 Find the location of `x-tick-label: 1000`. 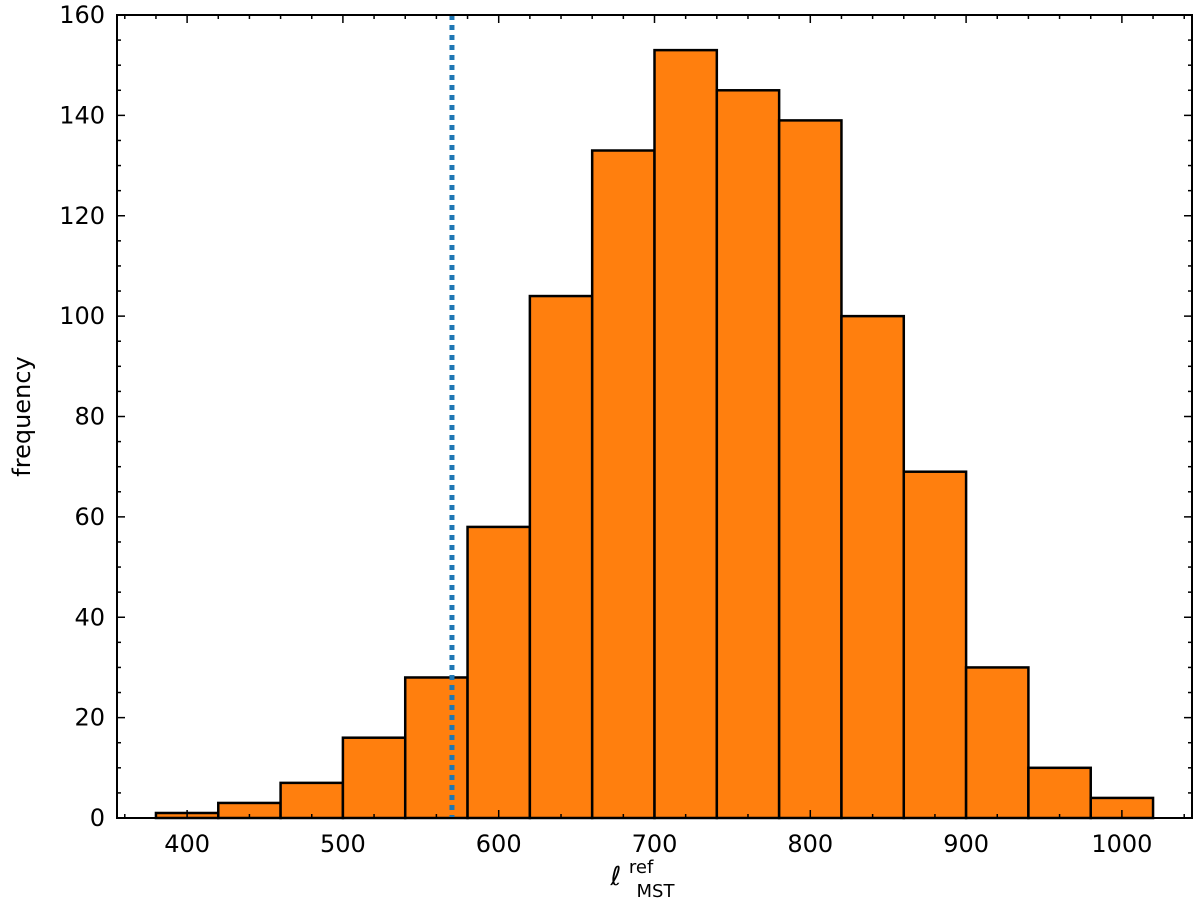

x-tick-label: 1000 is located at coordinates (1121, 844).